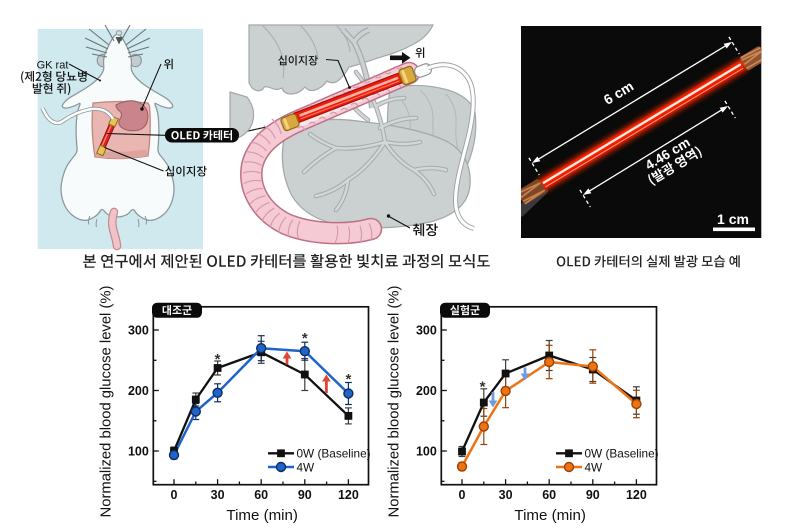 This screenshot has width=790, height=532. What do you see at coordinates (53, 66) in the screenshot?
I see `svg-text: GK rat` at bounding box center [53, 66].